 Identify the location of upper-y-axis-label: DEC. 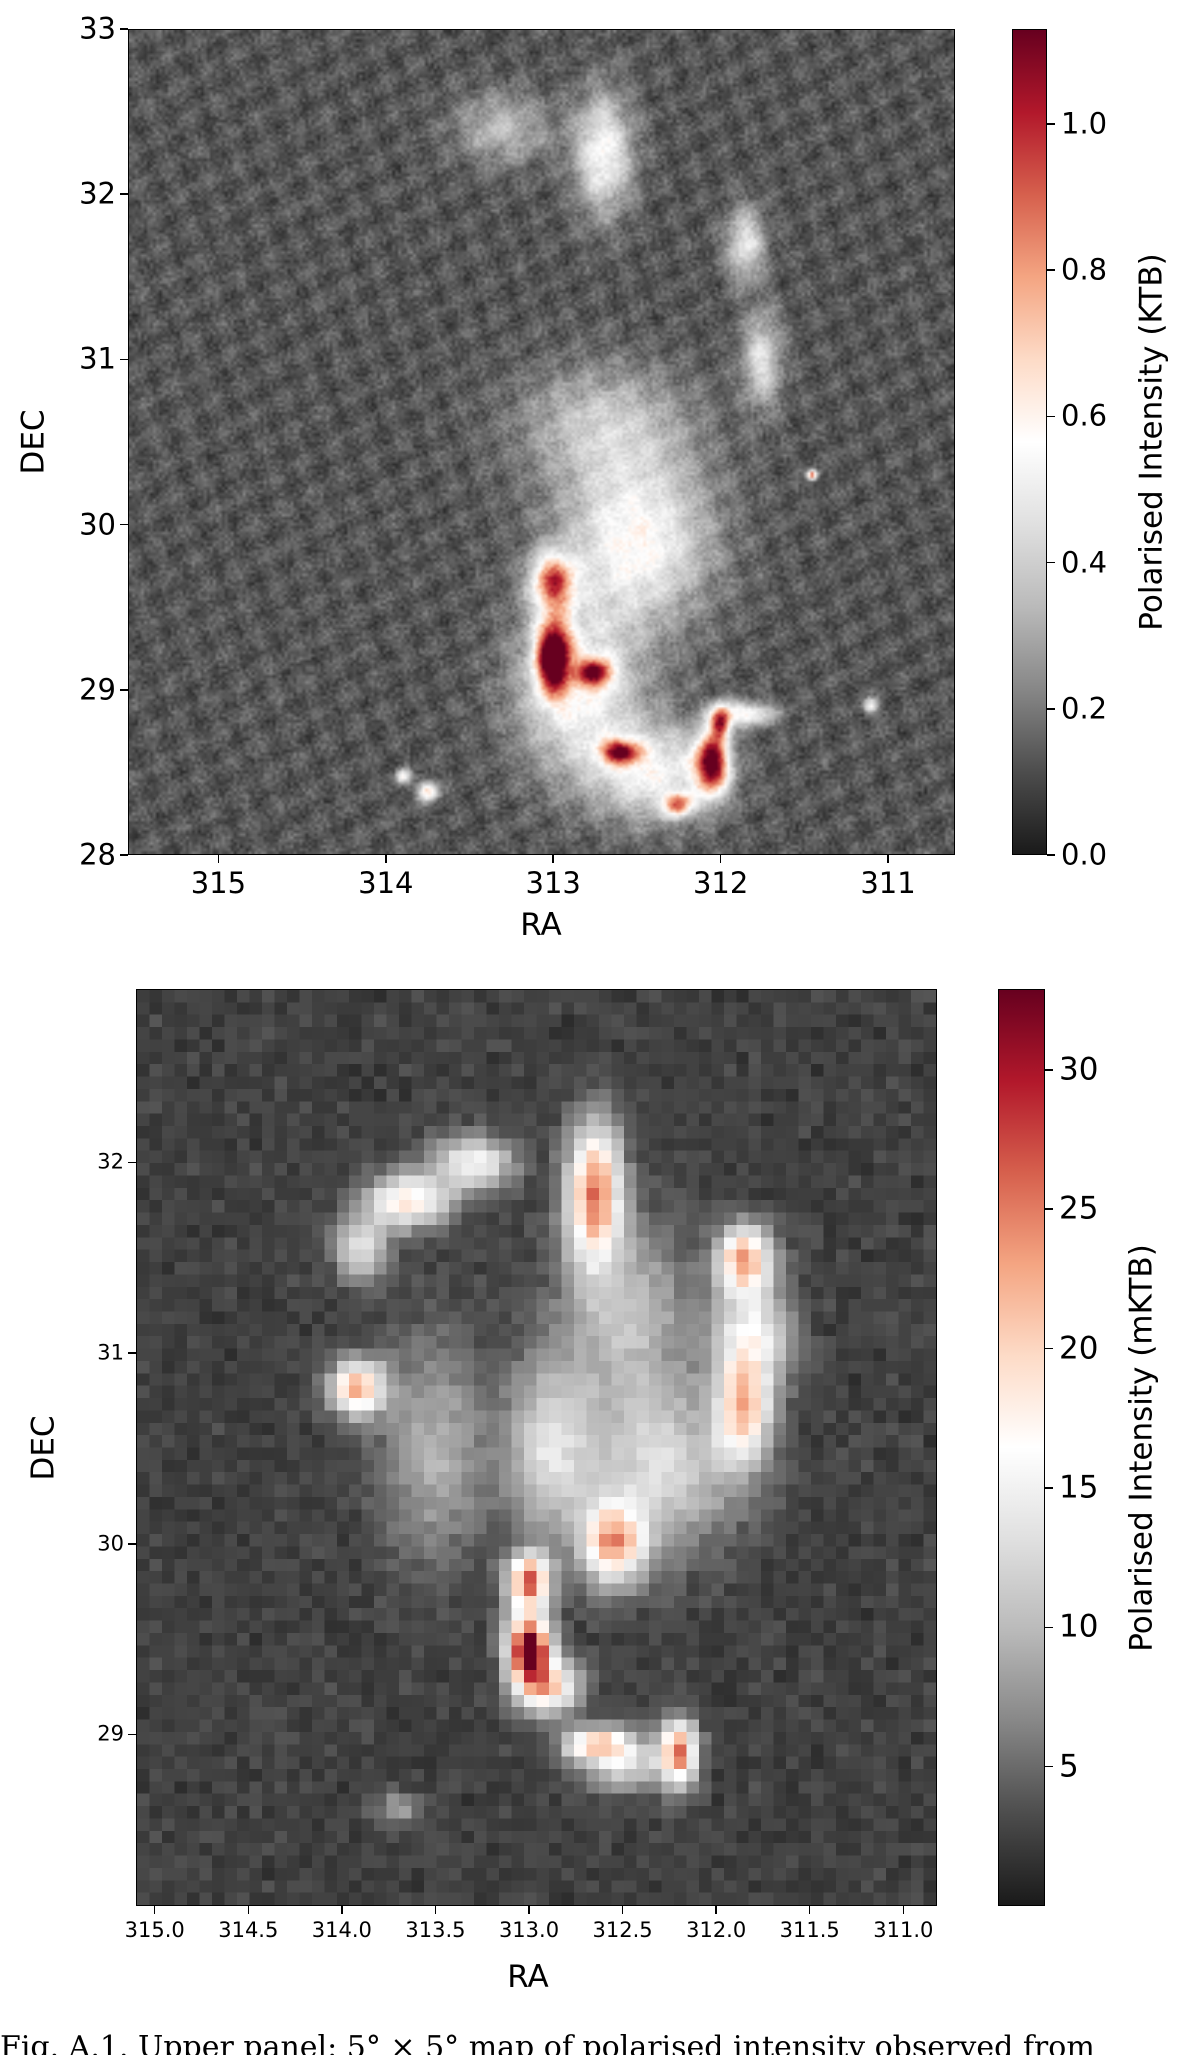
(33, 442).